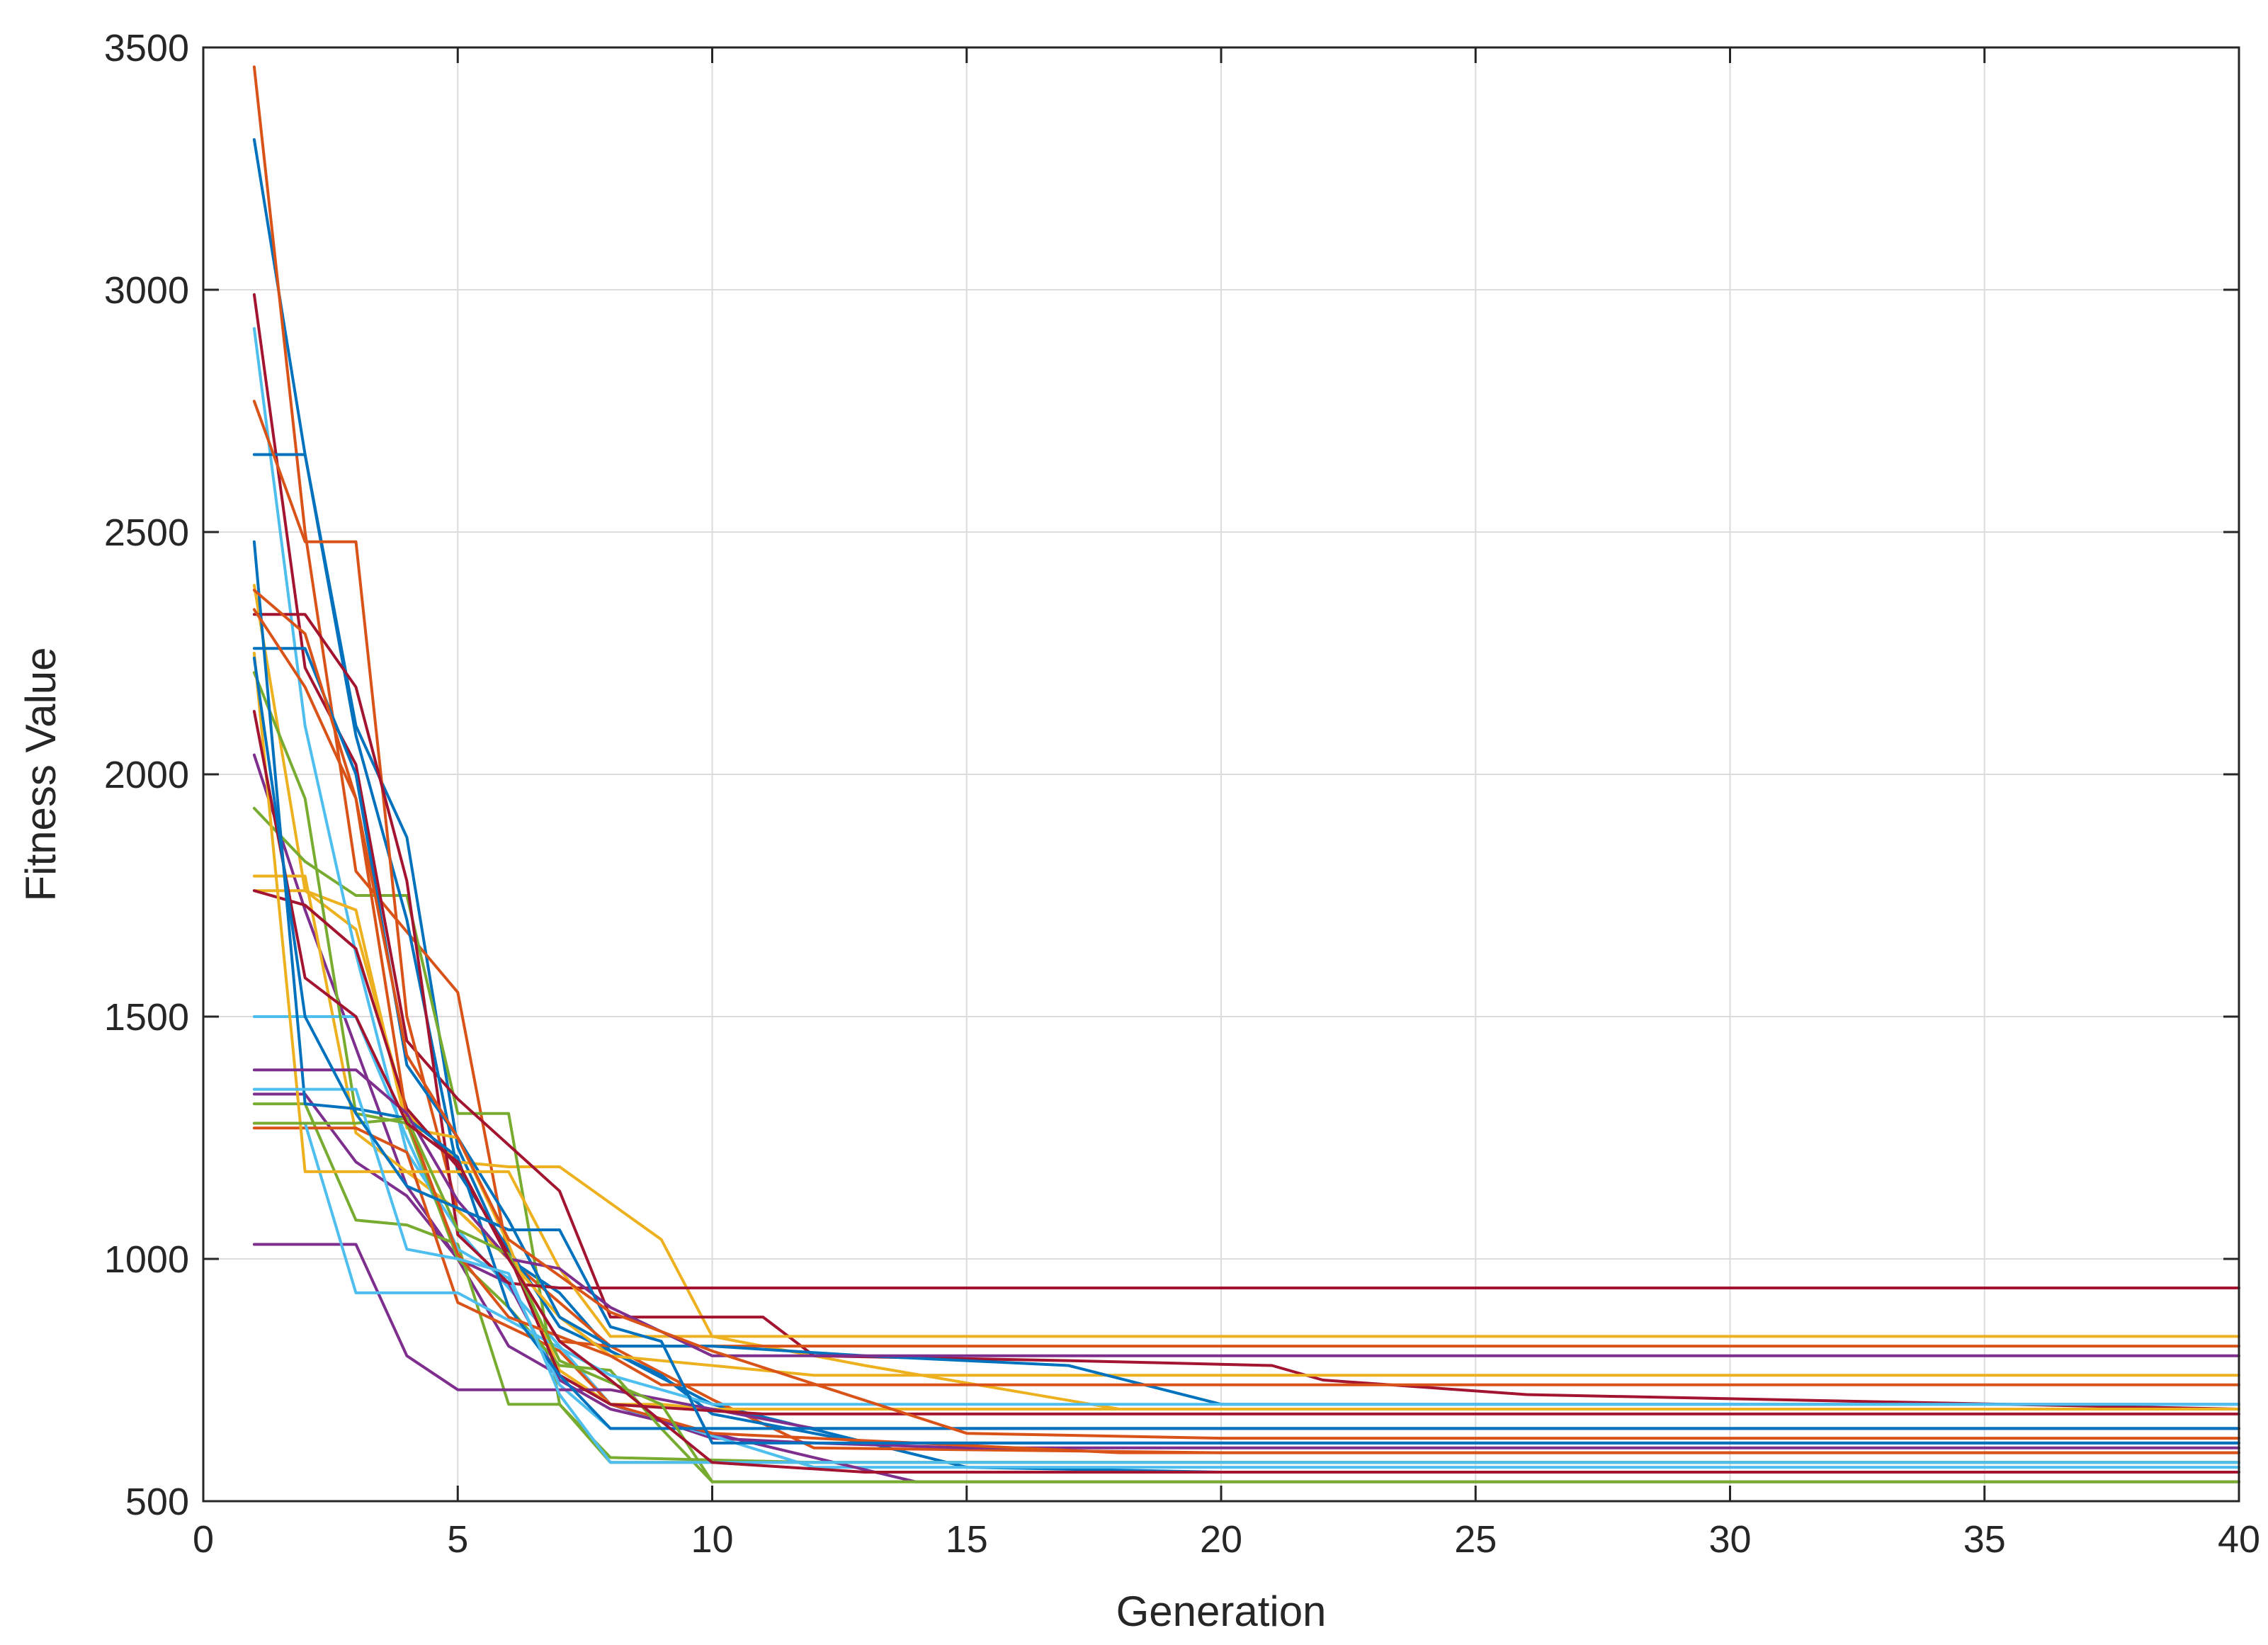 This screenshot has height=1645, width=2268. What do you see at coordinates (967, 1539) in the screenshot?
I see `x-tick-label: 15` at bounding box center [967, 1539].